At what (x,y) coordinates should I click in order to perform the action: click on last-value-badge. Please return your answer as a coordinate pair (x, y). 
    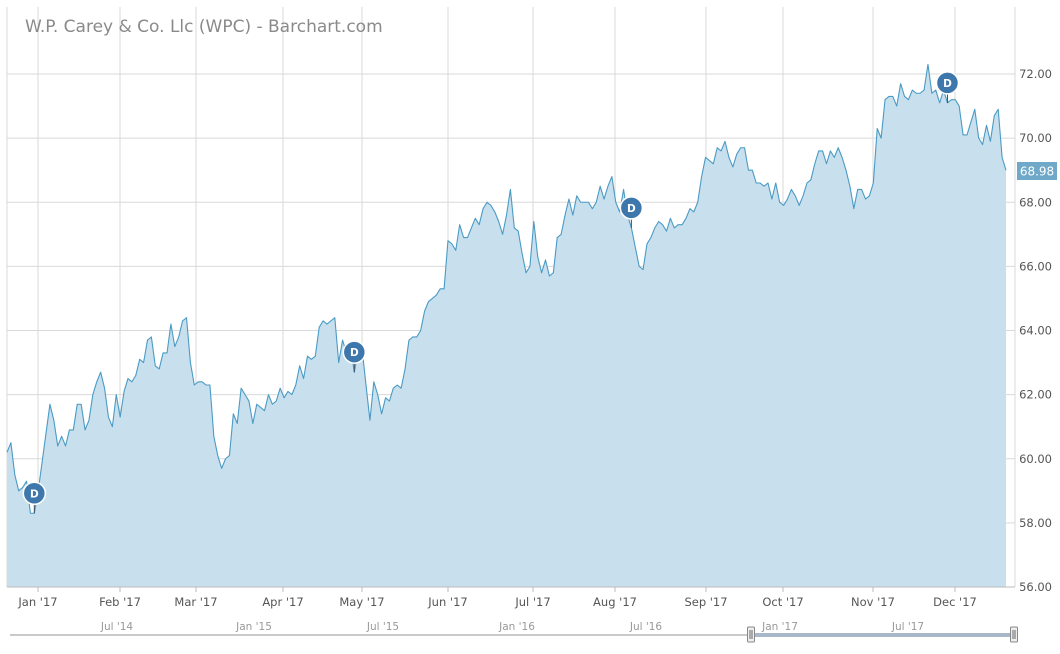
    Looking at the image, I should click on (1037, 171).